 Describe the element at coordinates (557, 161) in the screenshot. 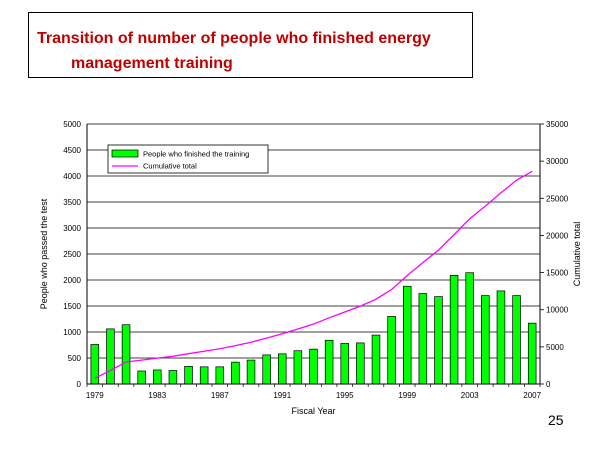

I see `y2-tick-label: 30000` at that location.